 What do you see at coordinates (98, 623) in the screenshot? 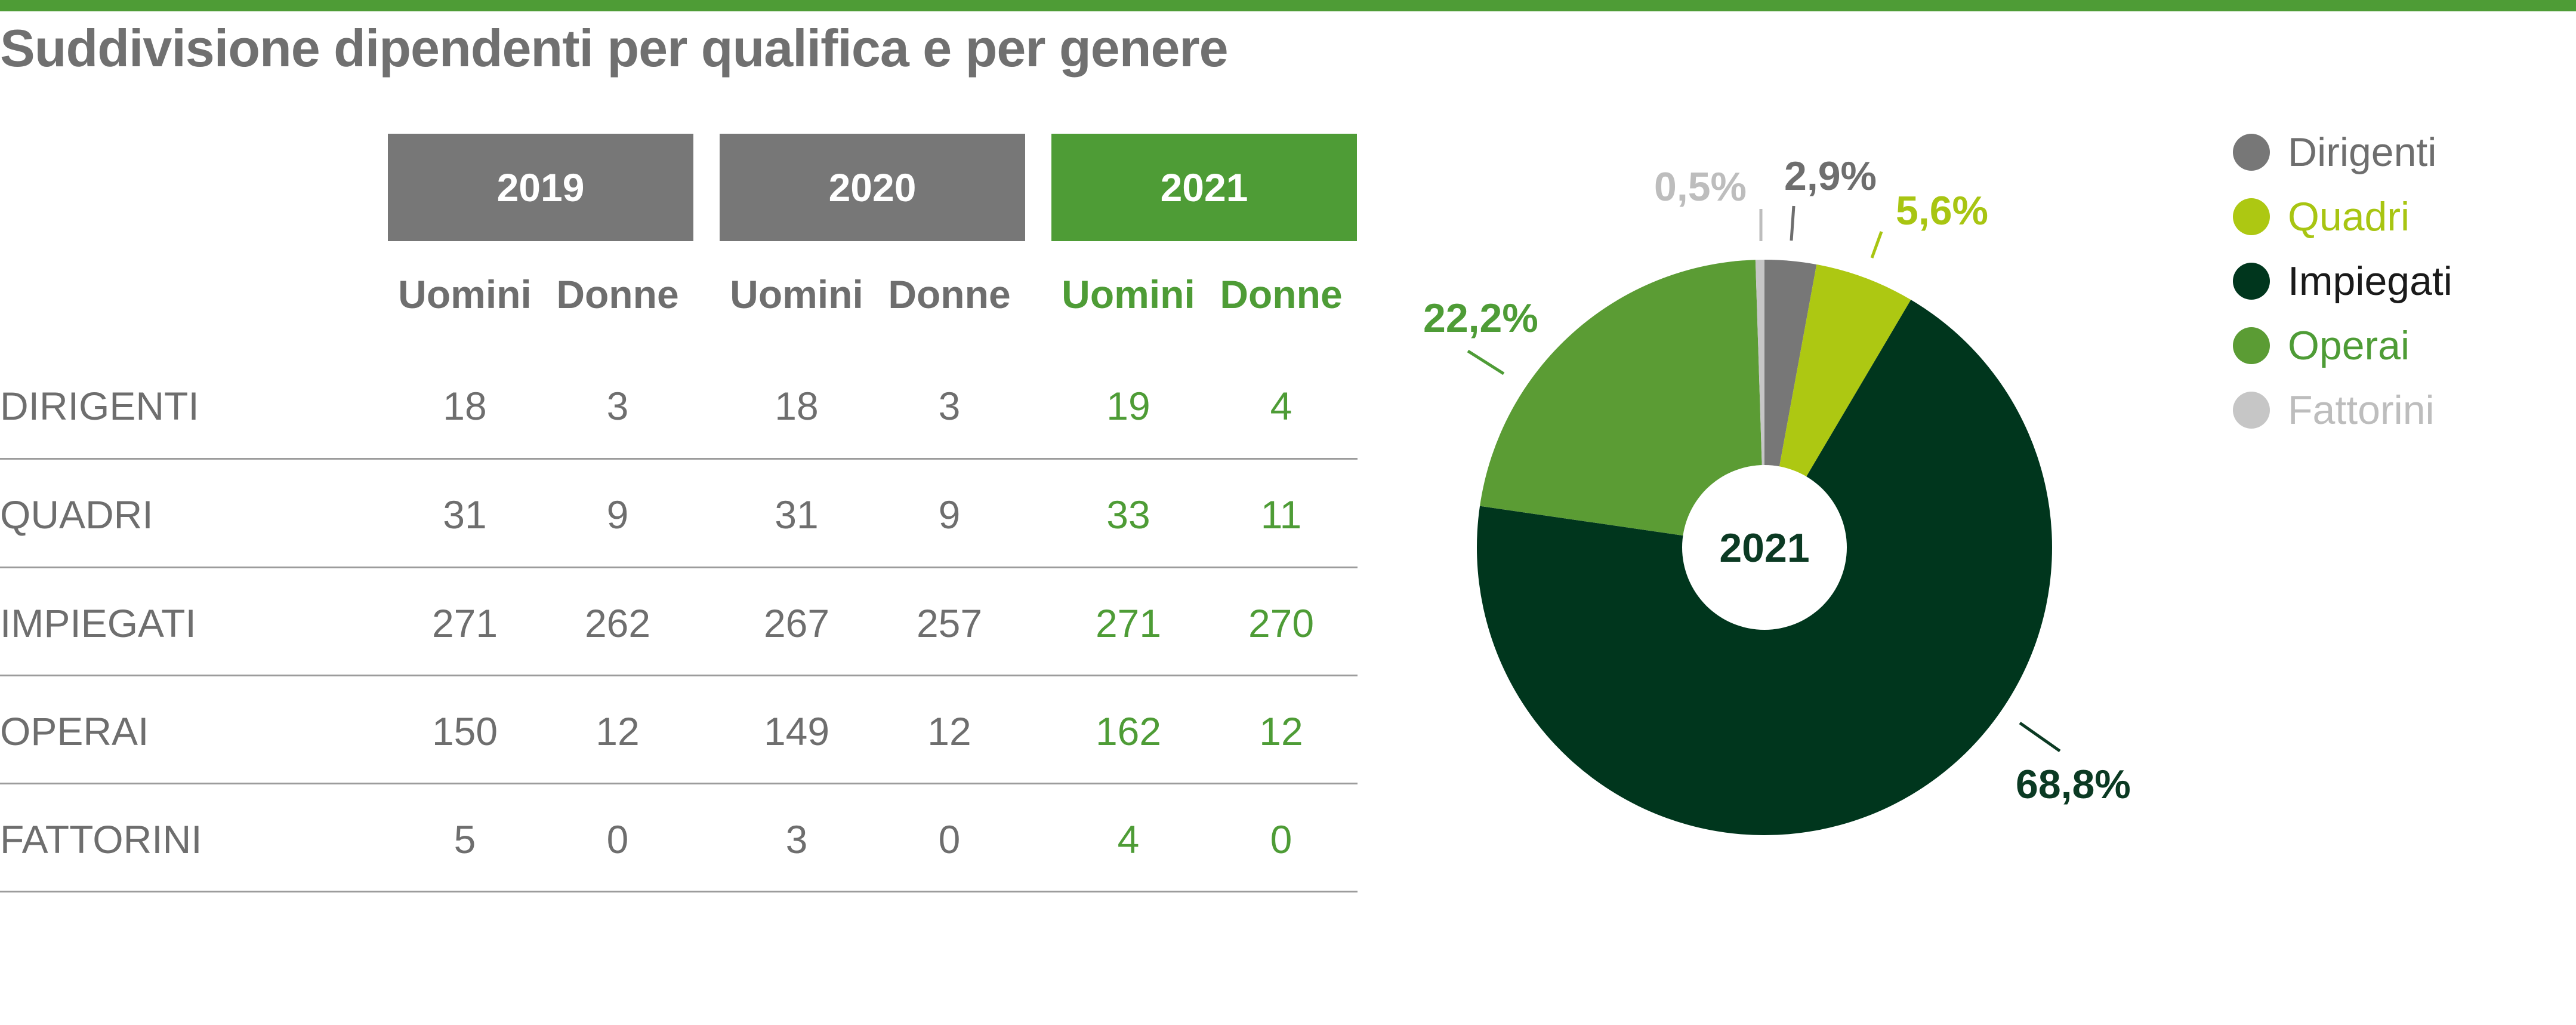
I see `row-label-impiegati: IMPIEGATI` at bounding box center [98, 623].